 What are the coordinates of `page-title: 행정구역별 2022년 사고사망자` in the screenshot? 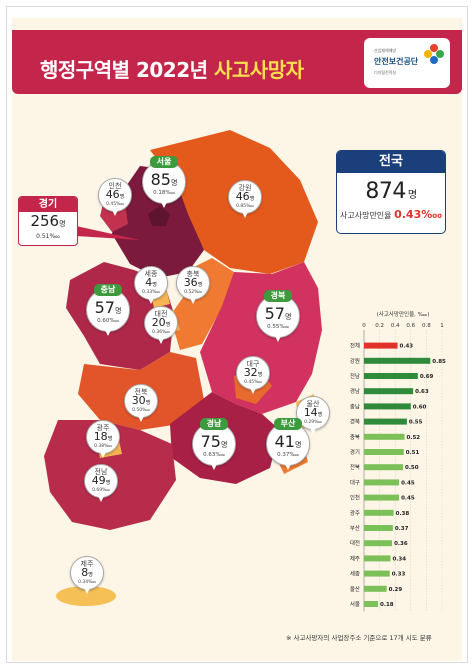 It's located at (172, 68).